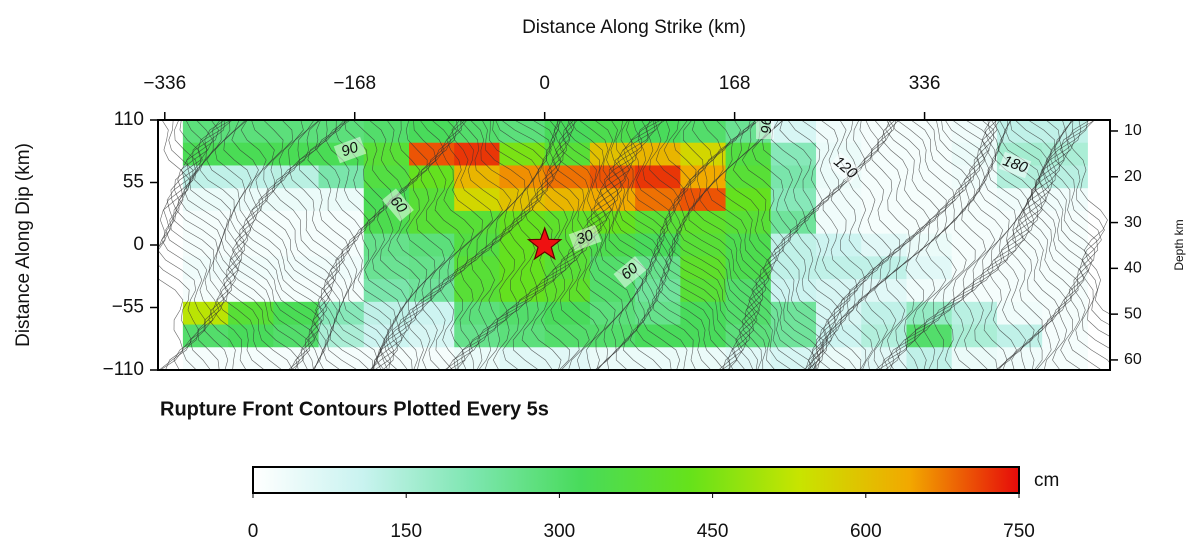 This screenshot has height=549, width=1188. What do you see at coordinates (544, 243) in the screenshot?
I see `hypocenter` at bounding box center [544, 243].